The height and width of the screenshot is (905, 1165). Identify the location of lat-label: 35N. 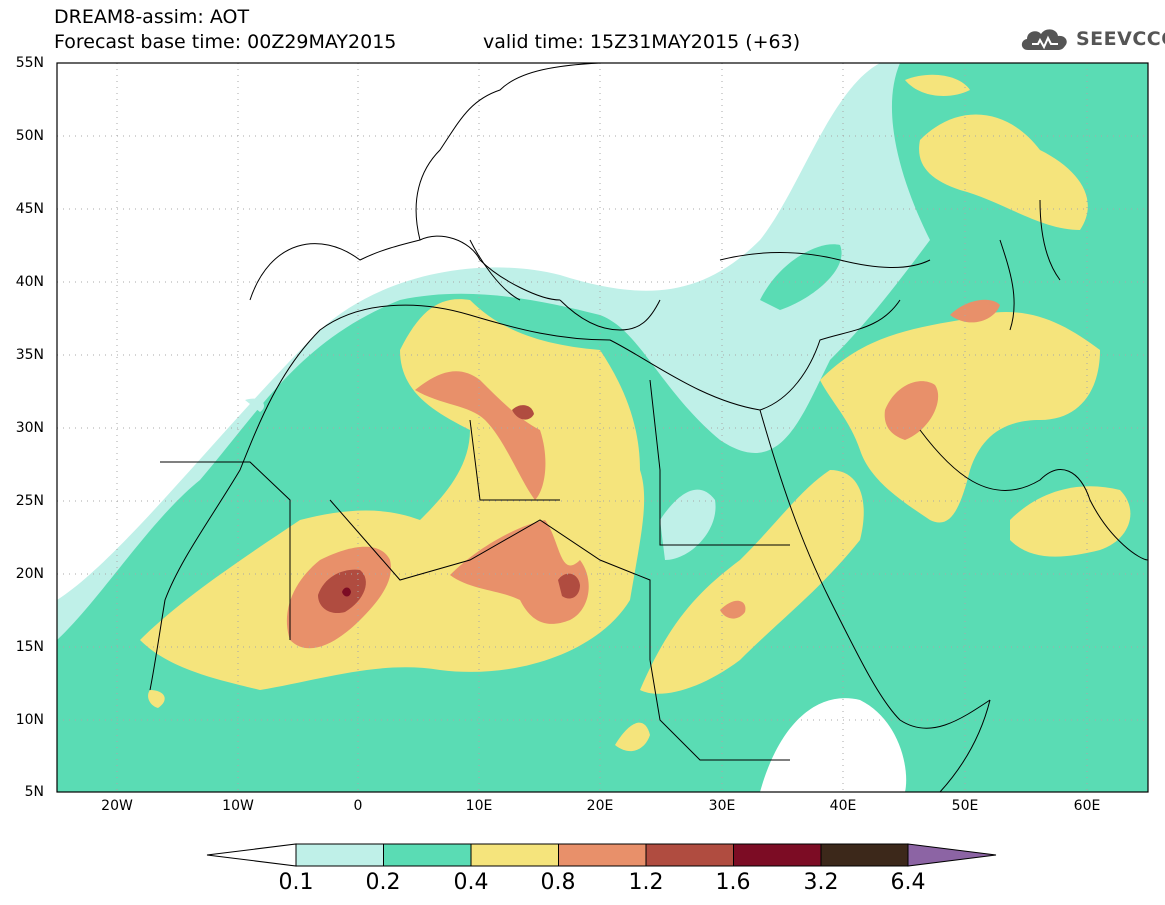
(29, 355).